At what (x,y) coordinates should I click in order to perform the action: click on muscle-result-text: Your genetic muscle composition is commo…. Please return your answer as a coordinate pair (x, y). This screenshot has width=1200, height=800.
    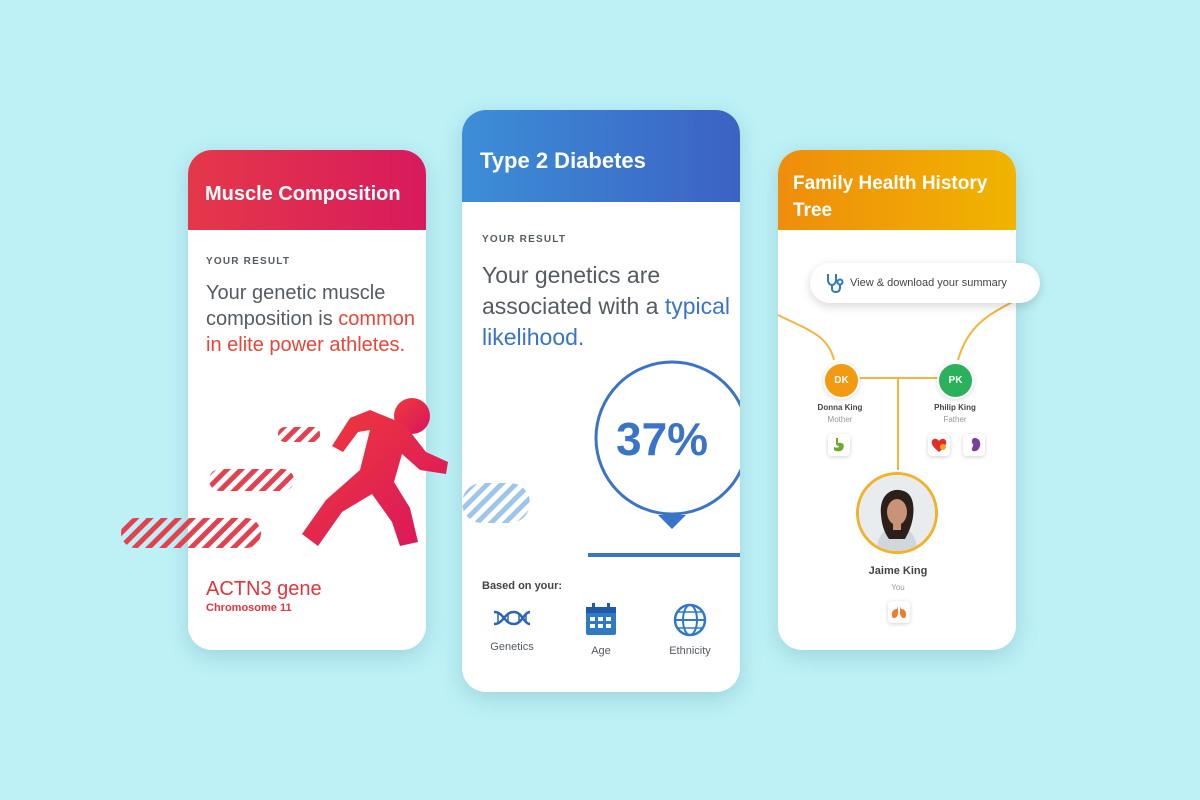
    Looking at the image, I should click on (311, 319).